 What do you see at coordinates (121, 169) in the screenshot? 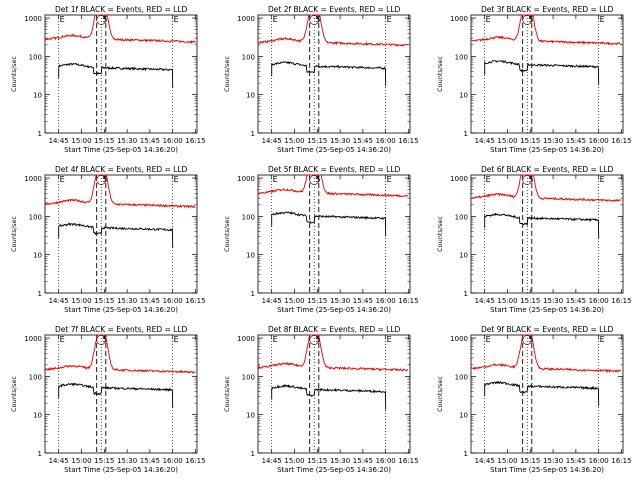
I see `panel-title: Det 4f BLACK = Events, RED = LLD` at bounding box center [121, 169].